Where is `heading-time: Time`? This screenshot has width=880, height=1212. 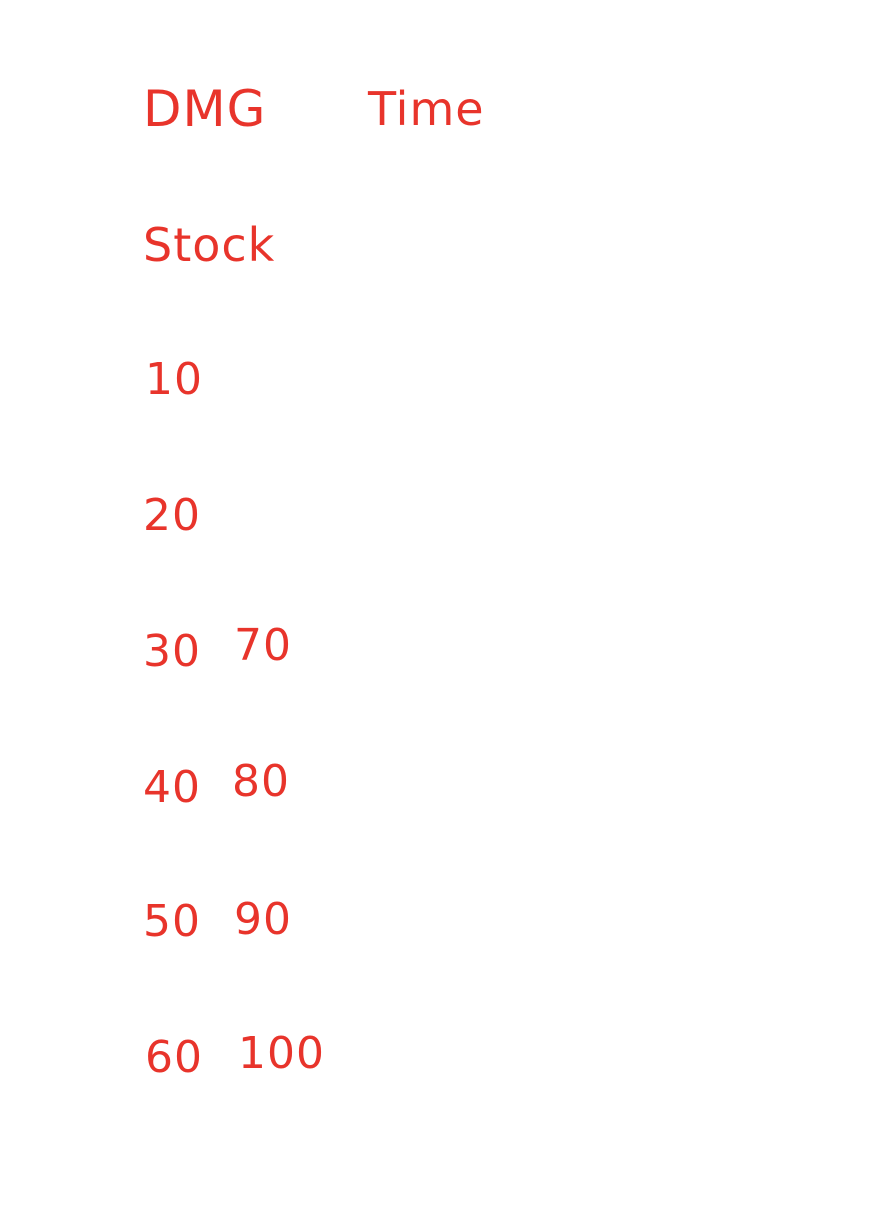 heading-time: Time is located at coordinates (426, 109).